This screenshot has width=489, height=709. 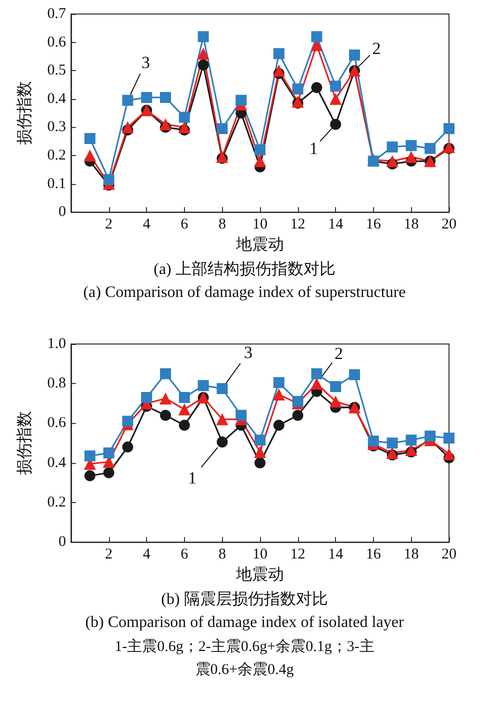 What do you see at coordinates (298, 224) in the screenshot?
I see `x-tick-label: 12` at bounding box center [298, 224].